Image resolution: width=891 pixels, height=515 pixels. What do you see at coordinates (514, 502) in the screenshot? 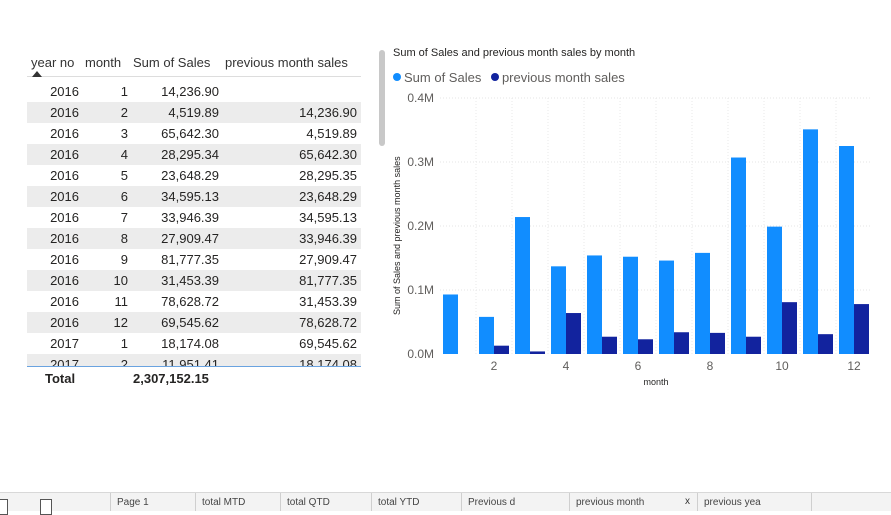
I see `tab-previous-d: Previous d` at bounding box center [514, 502].